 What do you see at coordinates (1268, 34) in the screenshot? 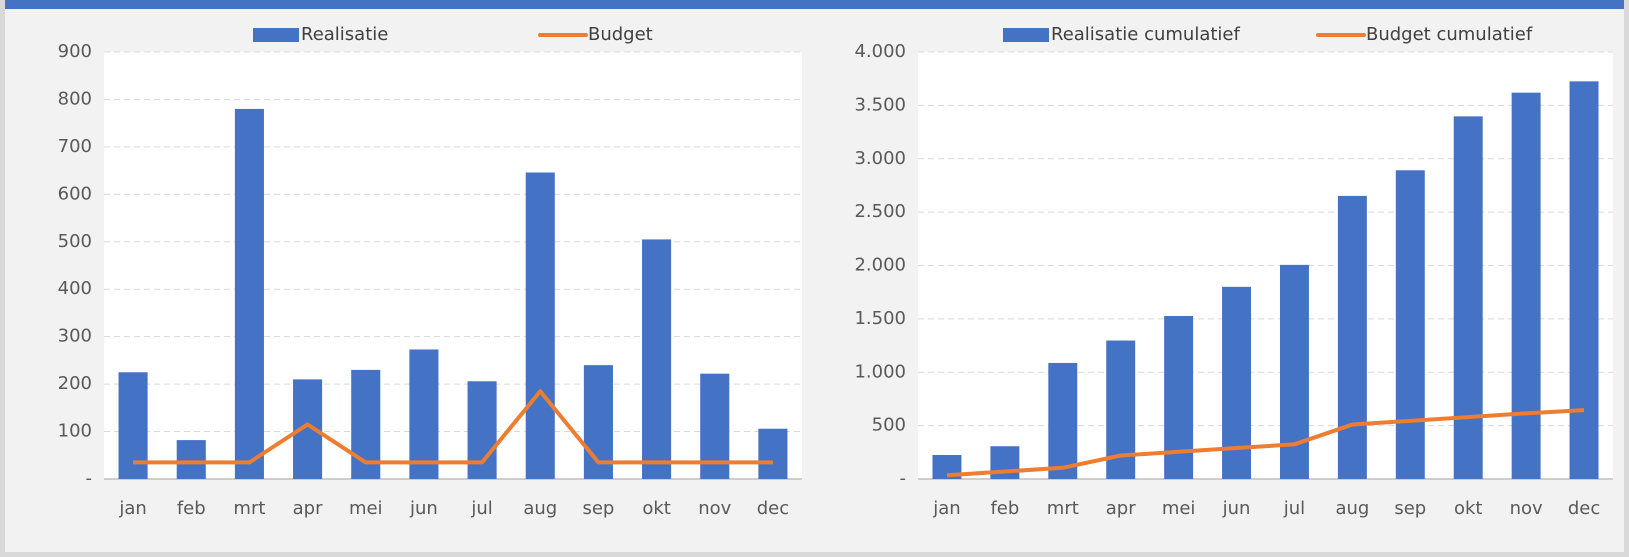
I see `legend: Realisatie cumulatief Budget cumulatief` at bounding box center [1268, 34].